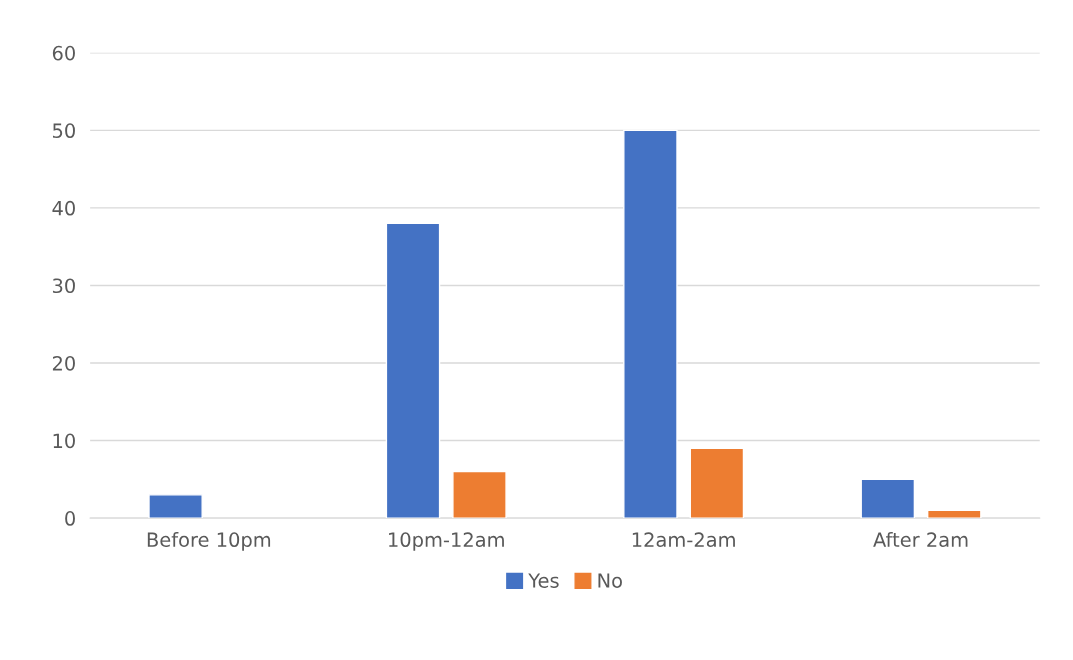 Image resolution: width=1073 pixels, height=660 pixels. What do you see at coordinates (446, 541) in the screenshot?
I see `x-tick-label: 10pm-12am` at bounding box center [446, 541].